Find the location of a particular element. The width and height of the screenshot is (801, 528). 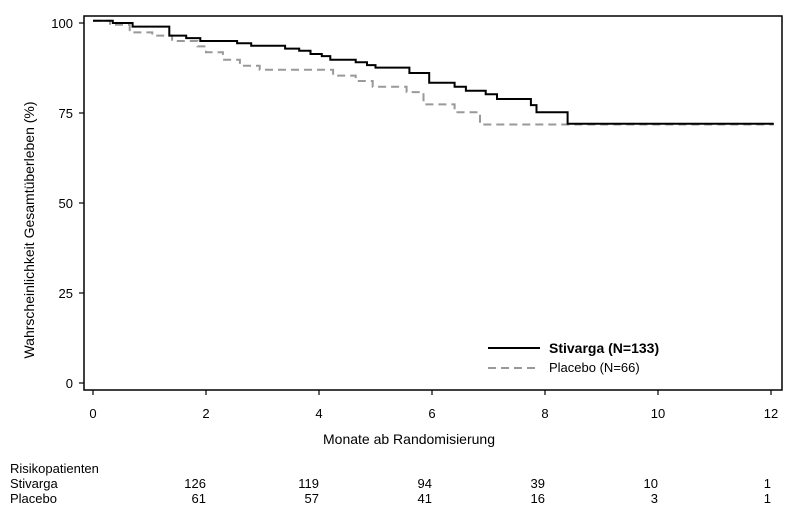

risk-value-stivarga: 1 is located at coordinates (767, 483).